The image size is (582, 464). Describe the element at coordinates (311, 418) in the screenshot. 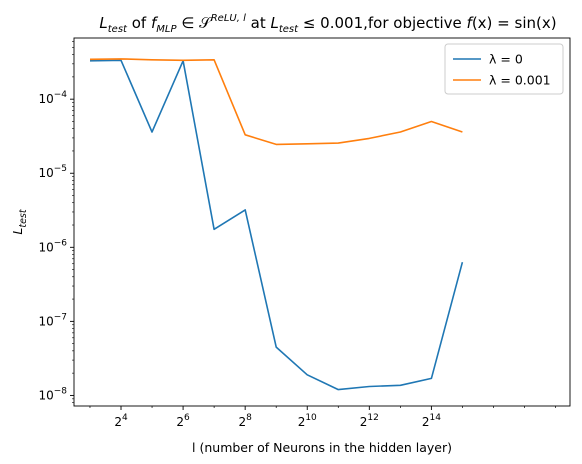

I see `x-tick-exponent: 10` at that location.